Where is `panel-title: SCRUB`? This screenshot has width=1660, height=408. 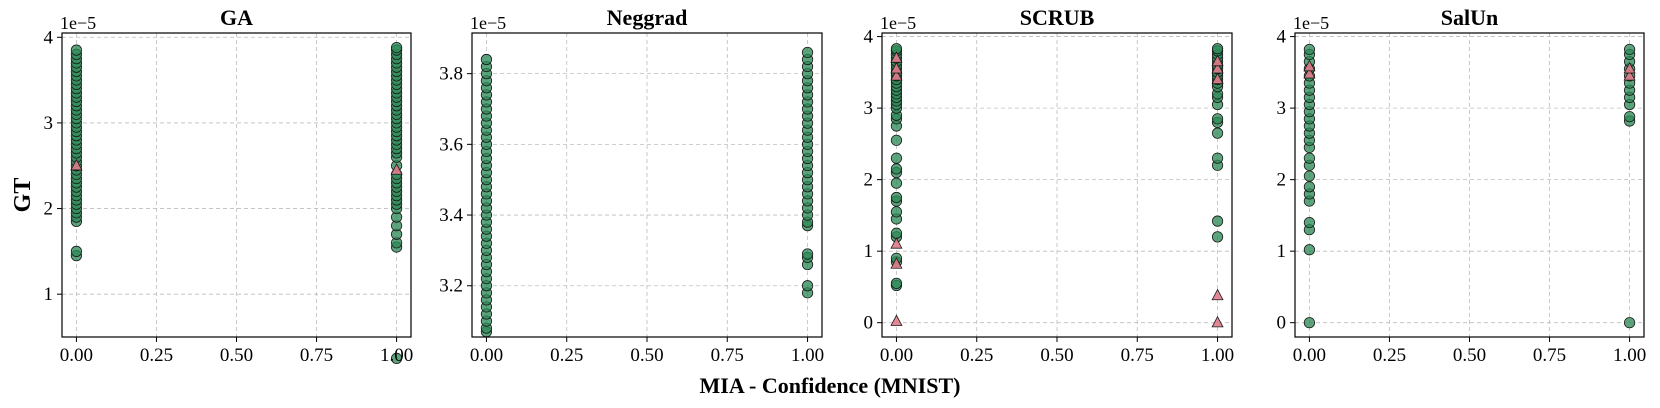
panel-title: SCRUB is located at coordinates (1057, 17).